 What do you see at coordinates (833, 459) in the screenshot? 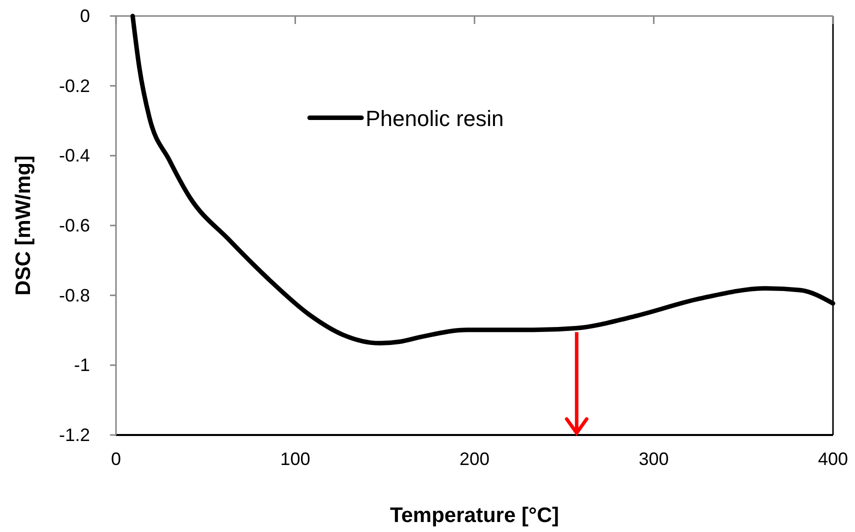
I see `x-tick-label: 400` at bounding box center [833, 459].